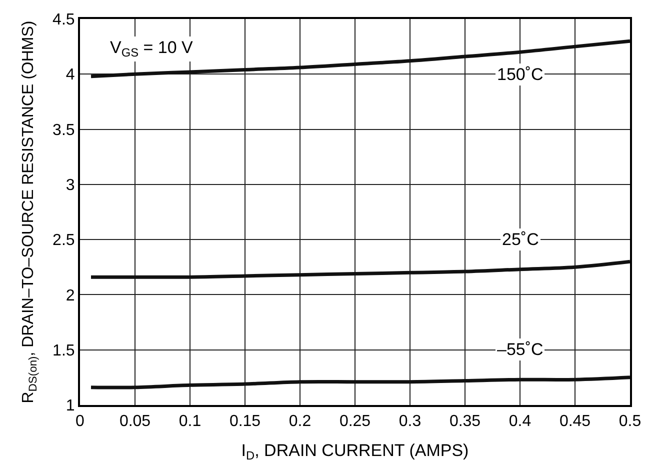  Describe the element at coordinates (70, 295) in the screenshot. I see `y-tick-label: 2` at that location.